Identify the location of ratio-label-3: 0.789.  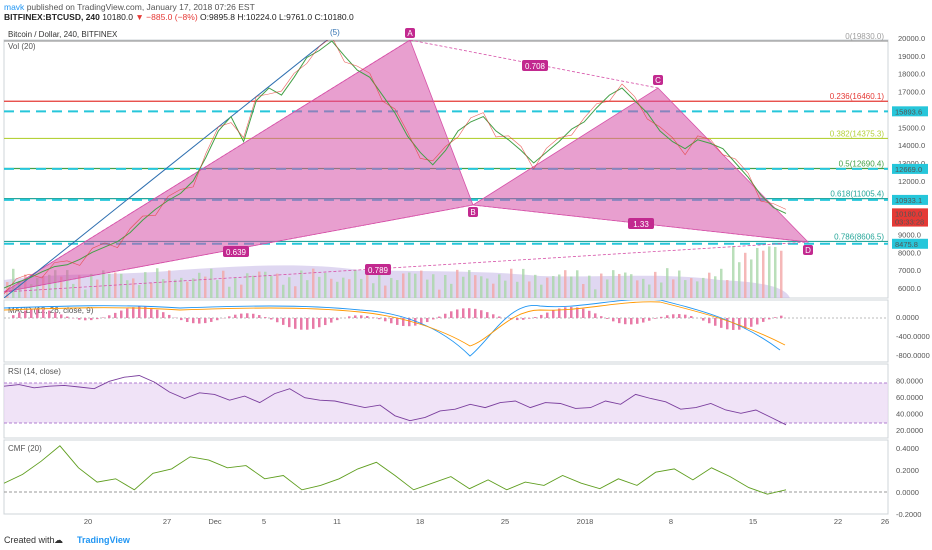
(378, 270).